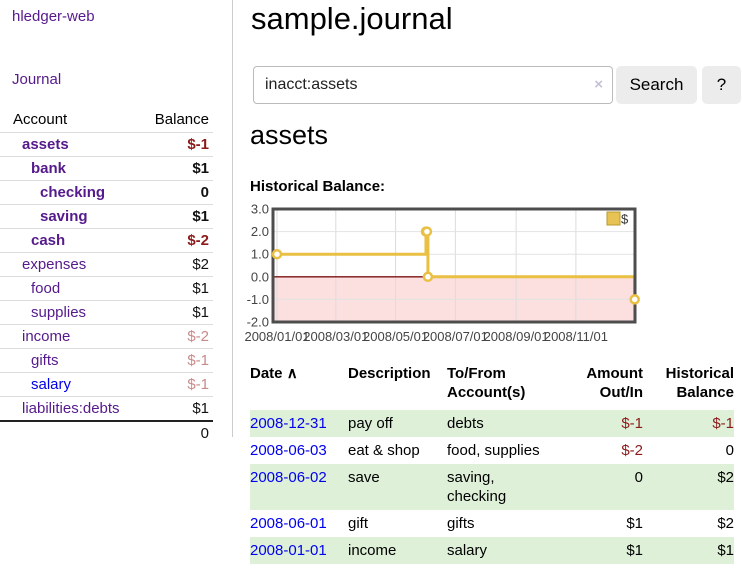  I want to click on account-tree-header: Account Balance, so click(106, 119).